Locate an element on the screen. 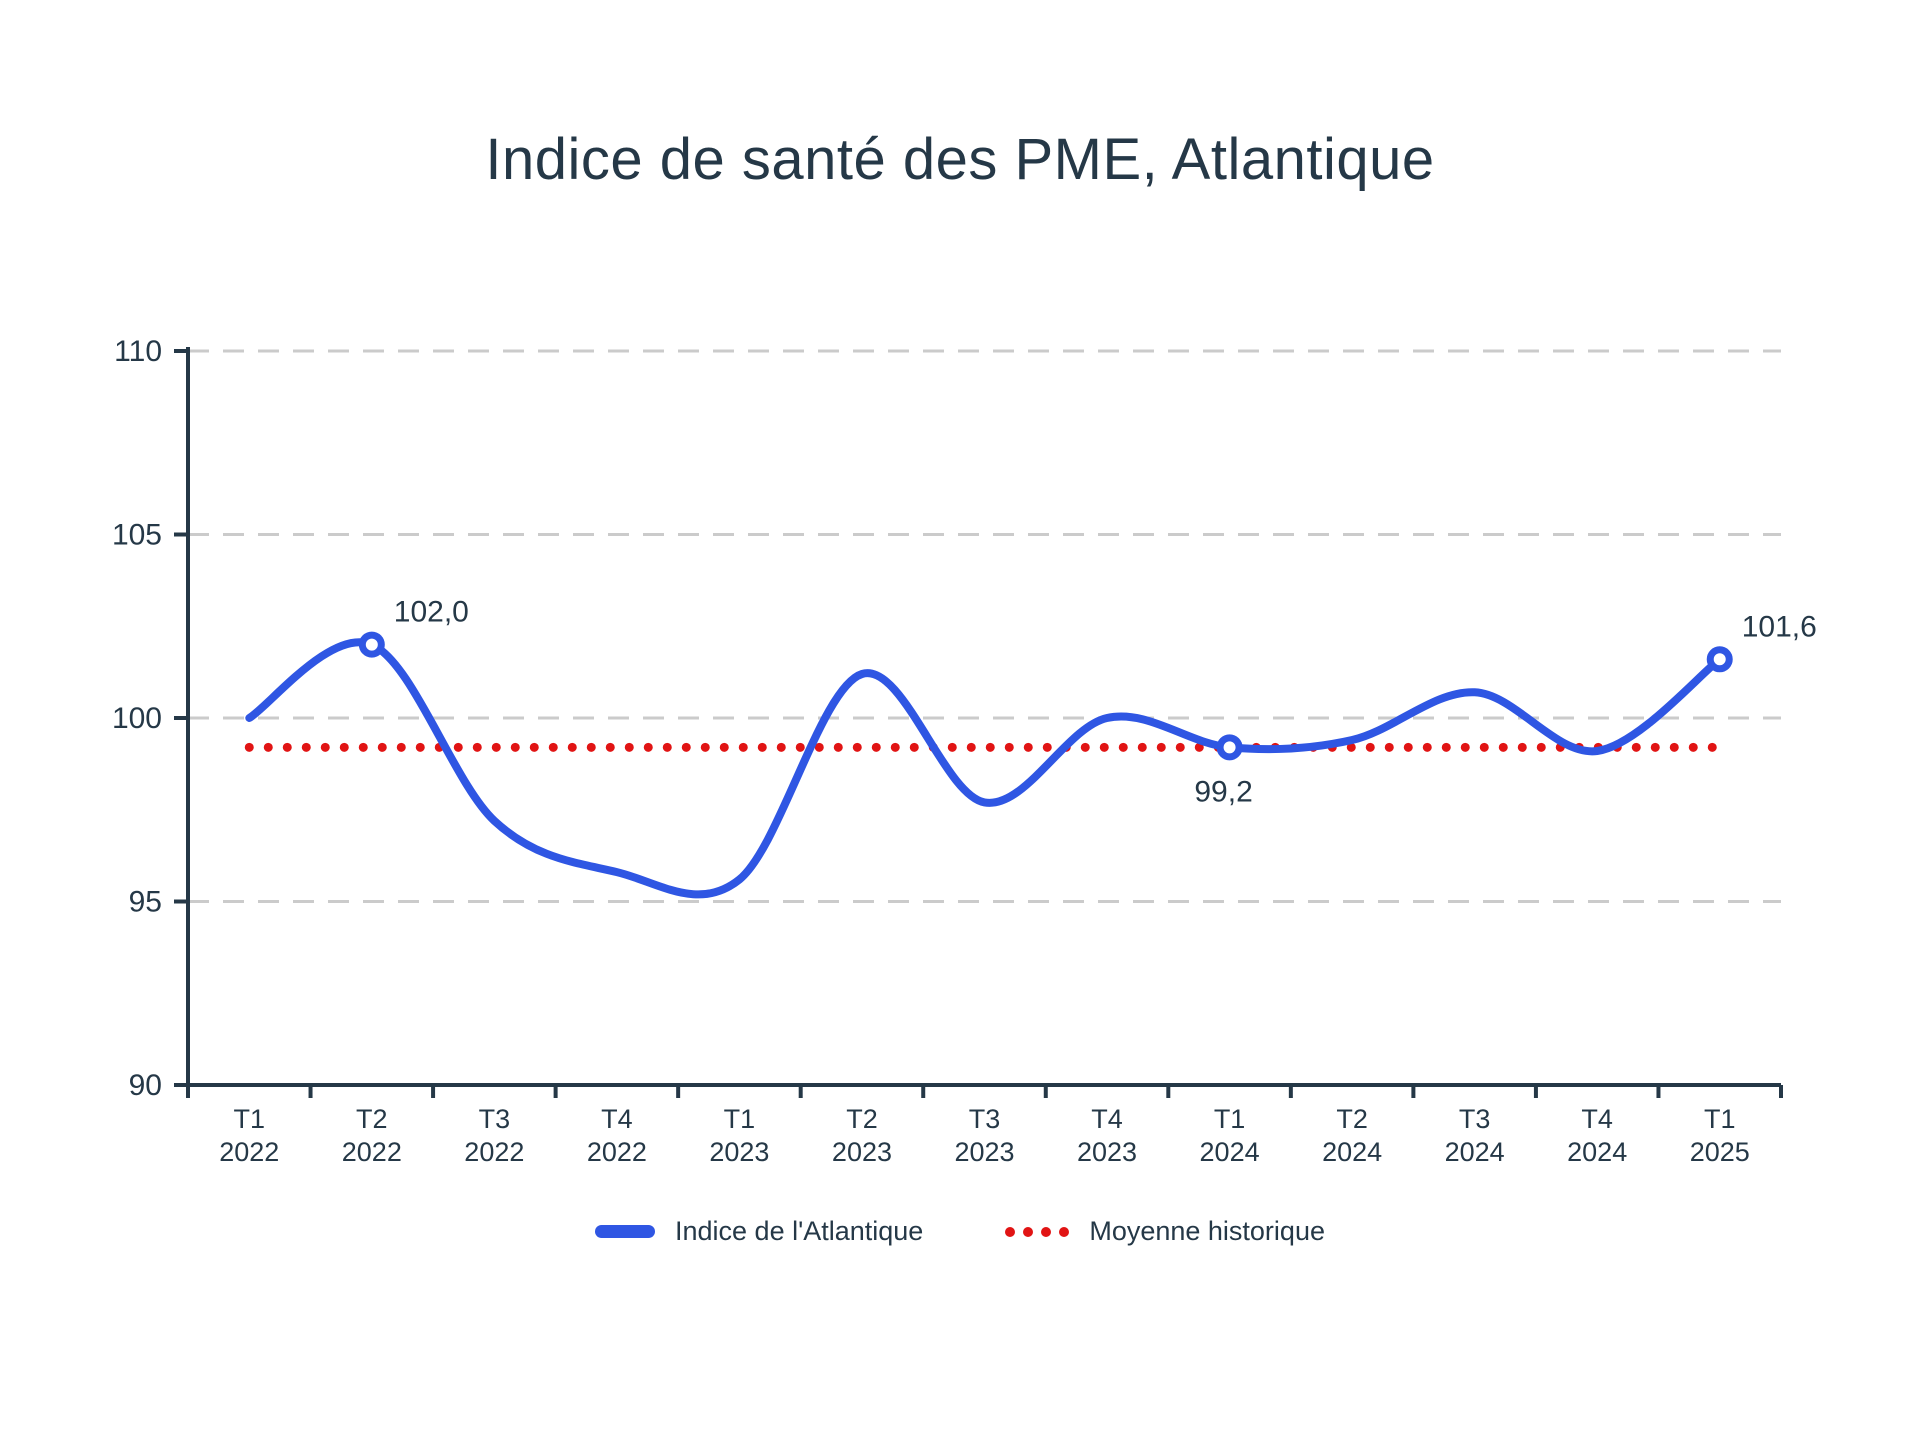  y-tick-label-100: 100 is located at coordinates (137, 718).